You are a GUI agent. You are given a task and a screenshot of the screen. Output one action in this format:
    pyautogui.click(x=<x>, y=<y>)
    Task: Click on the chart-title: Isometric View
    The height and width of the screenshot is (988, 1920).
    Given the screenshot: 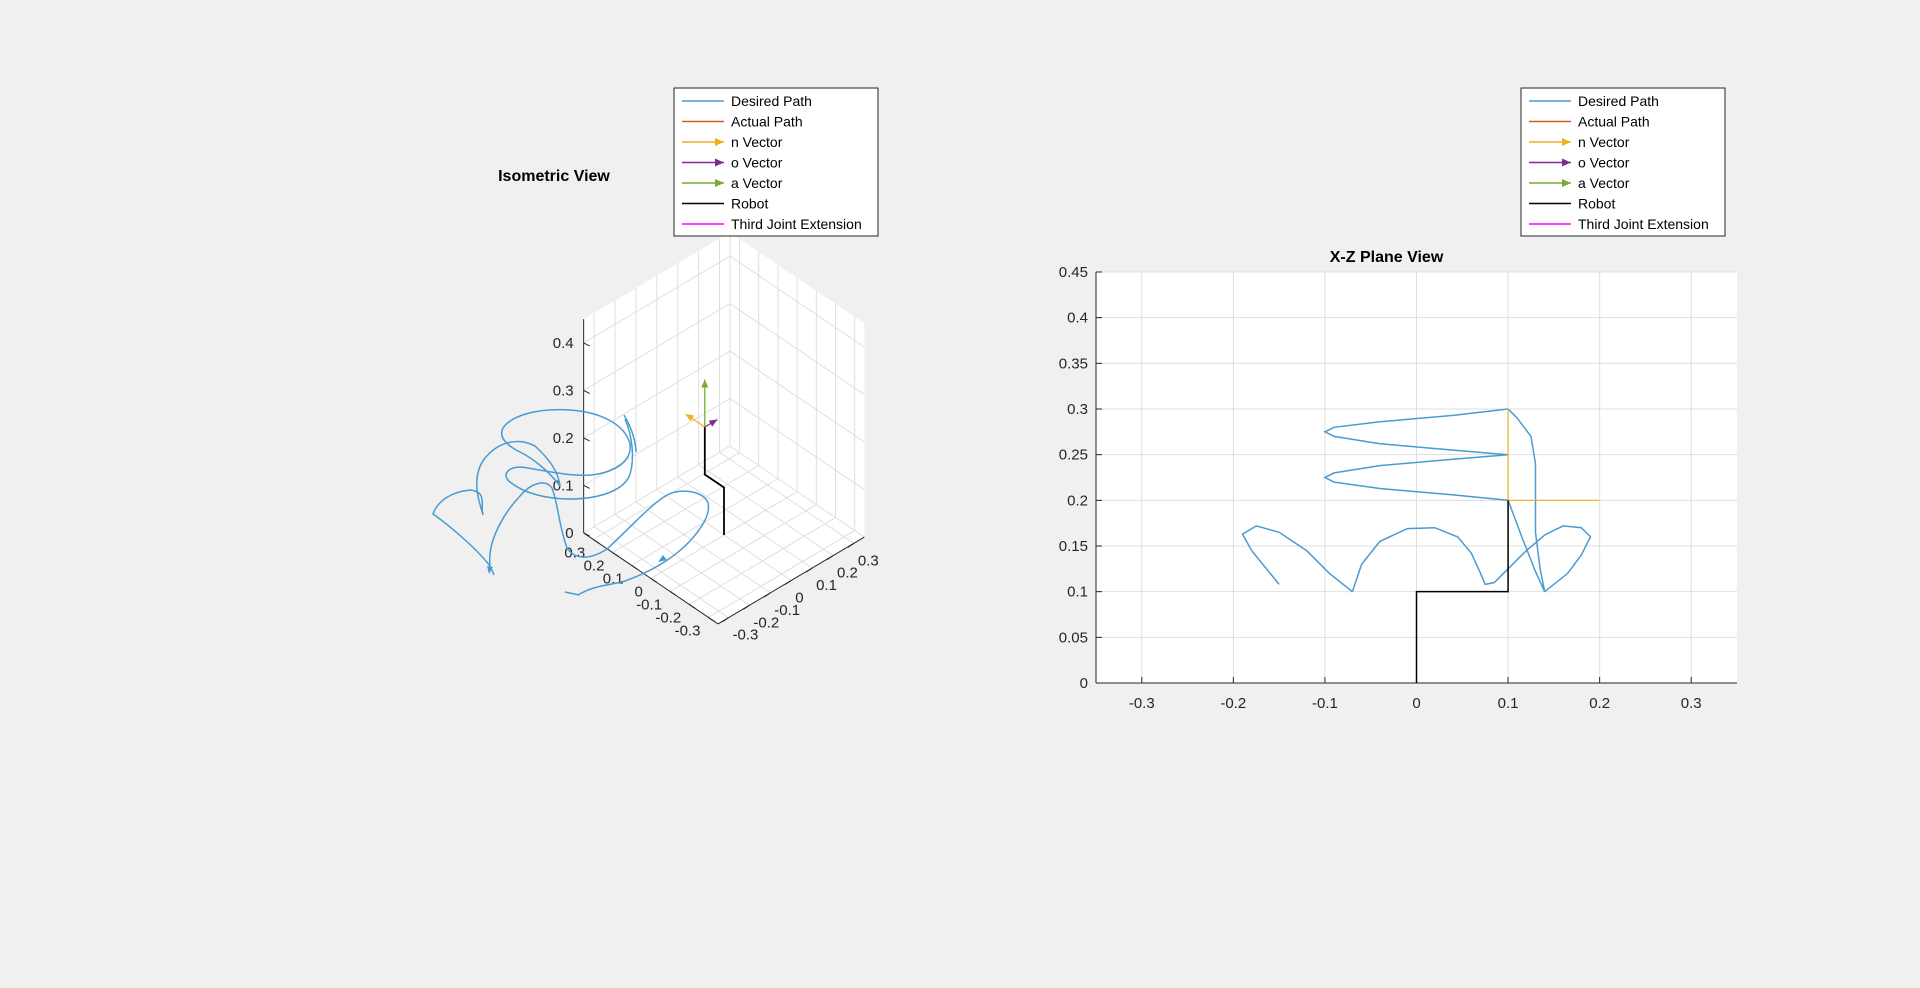 What is the action you would take?
    pyautogui.click(x=554, y=176)
    